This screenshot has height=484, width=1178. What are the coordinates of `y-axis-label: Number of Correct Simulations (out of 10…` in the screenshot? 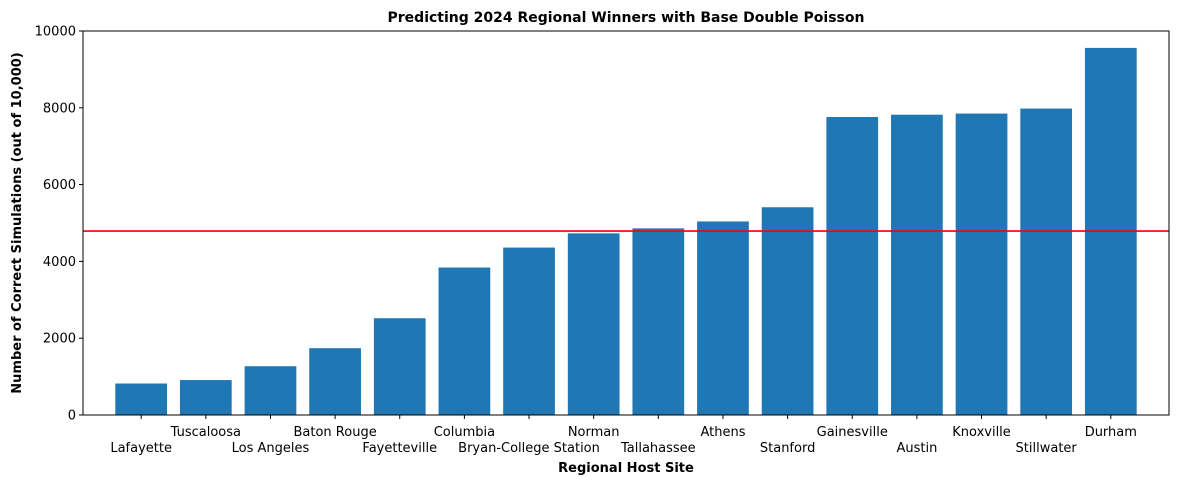 It's located at (17, 222).